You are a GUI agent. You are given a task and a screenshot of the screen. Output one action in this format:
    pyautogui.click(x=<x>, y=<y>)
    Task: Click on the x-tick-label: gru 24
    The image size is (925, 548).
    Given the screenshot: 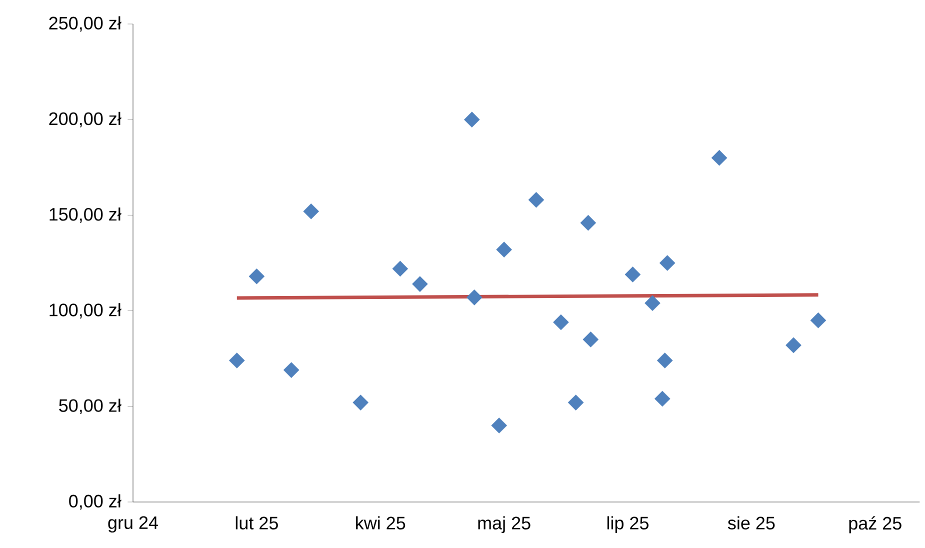 What is the action you would take?
    pyautogui.click(x=133, y=524)
    